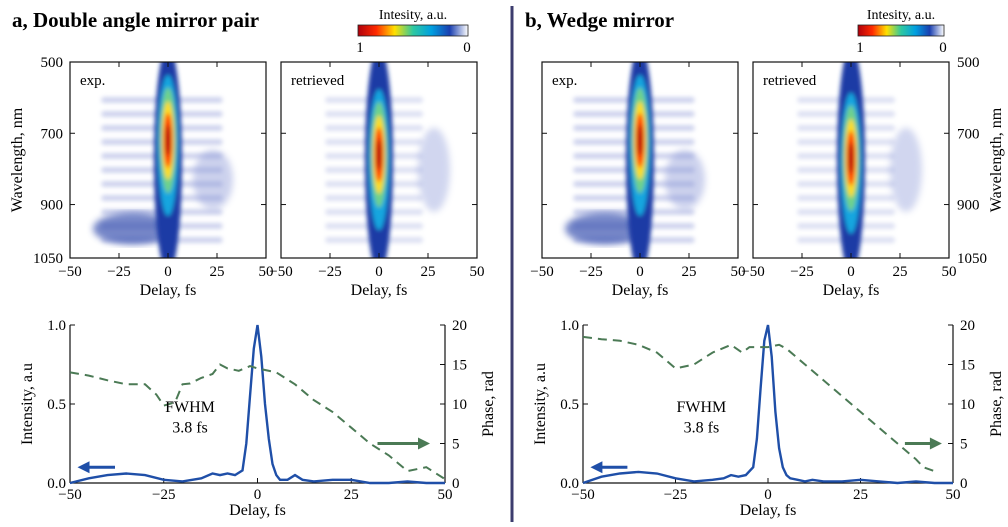 Image resolution: width=1008 pixels, height=527 pixels. Describe the element at coordinates (638, 180) in the screenshot. I see `heatmap-2: exp. −50 −25 0 25 50 Delay, fs` at that location.